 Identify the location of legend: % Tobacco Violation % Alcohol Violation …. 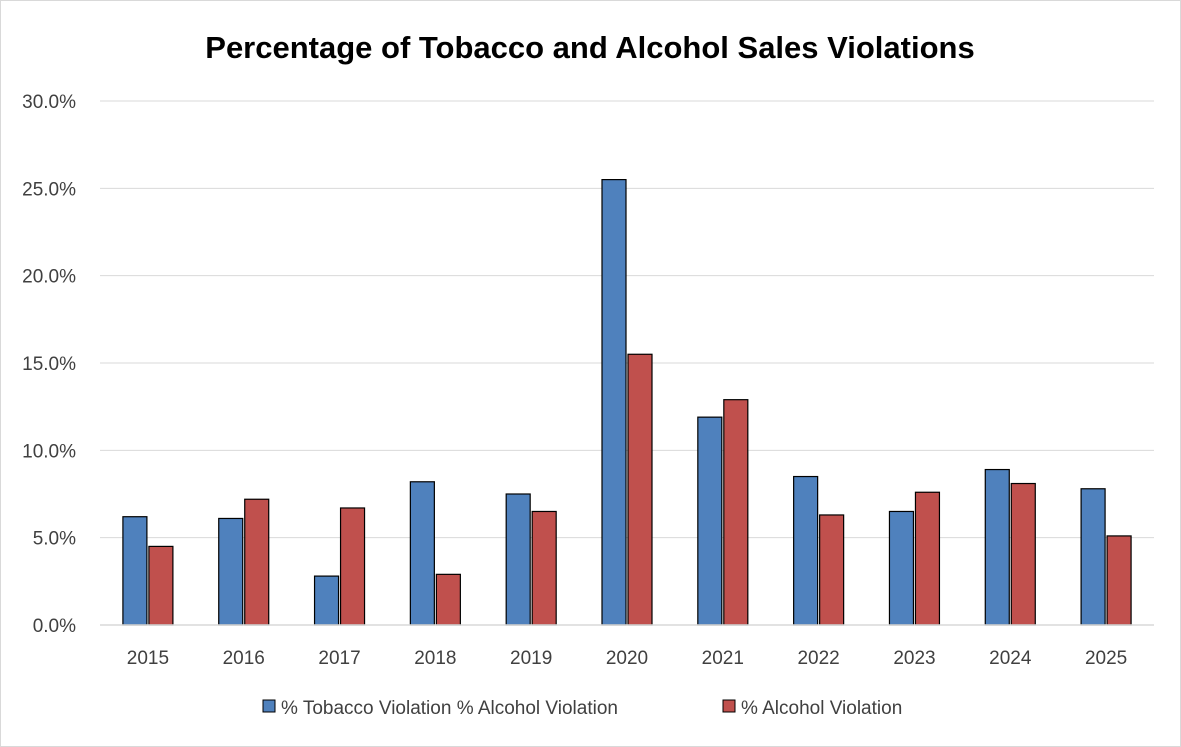
(582, 708).